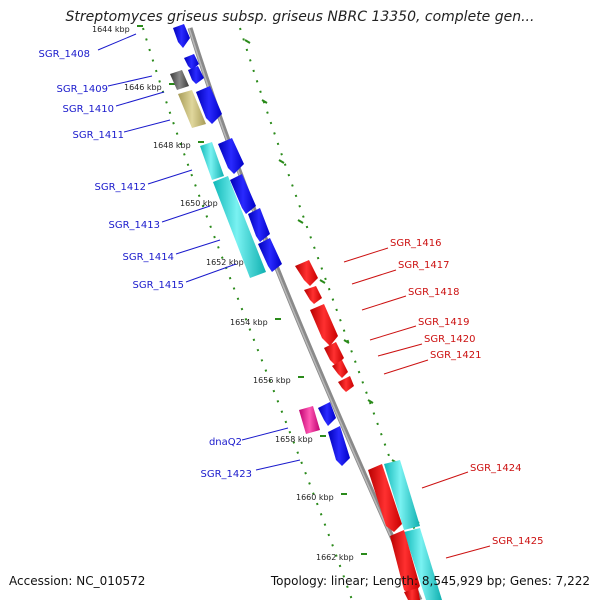  What do you see at coordinates (456, 355) in the screenshot?
I see `gene-label-right: SGR_1421` at bounding box center [456, 355].